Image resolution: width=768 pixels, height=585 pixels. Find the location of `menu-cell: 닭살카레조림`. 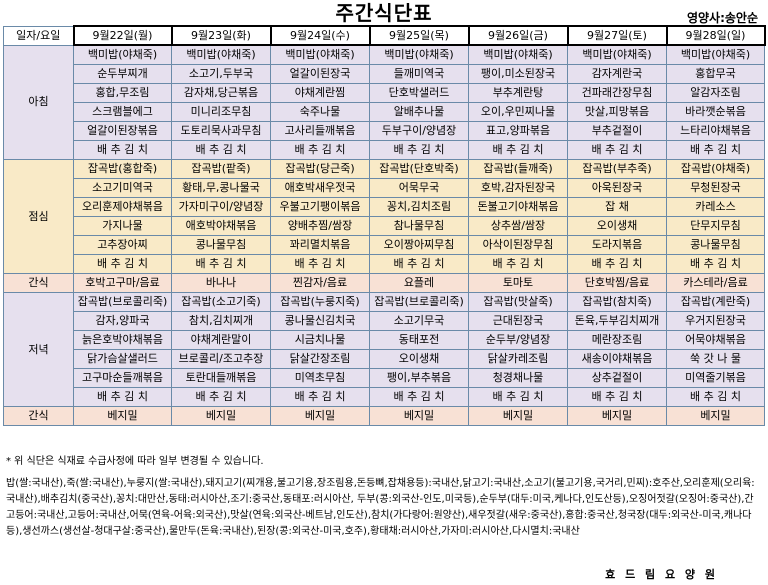

menu-cell: 닭살카레조림 is located at coordinates (518, 359).